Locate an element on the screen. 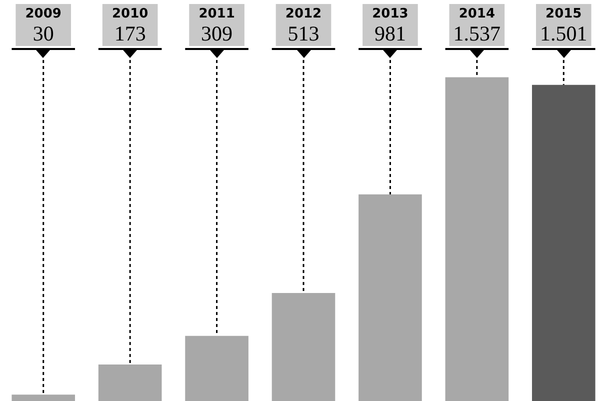 Image resolution: width=607 pixels, height=401 pixels. data-label: 30 is located at coordinates (43, 34).